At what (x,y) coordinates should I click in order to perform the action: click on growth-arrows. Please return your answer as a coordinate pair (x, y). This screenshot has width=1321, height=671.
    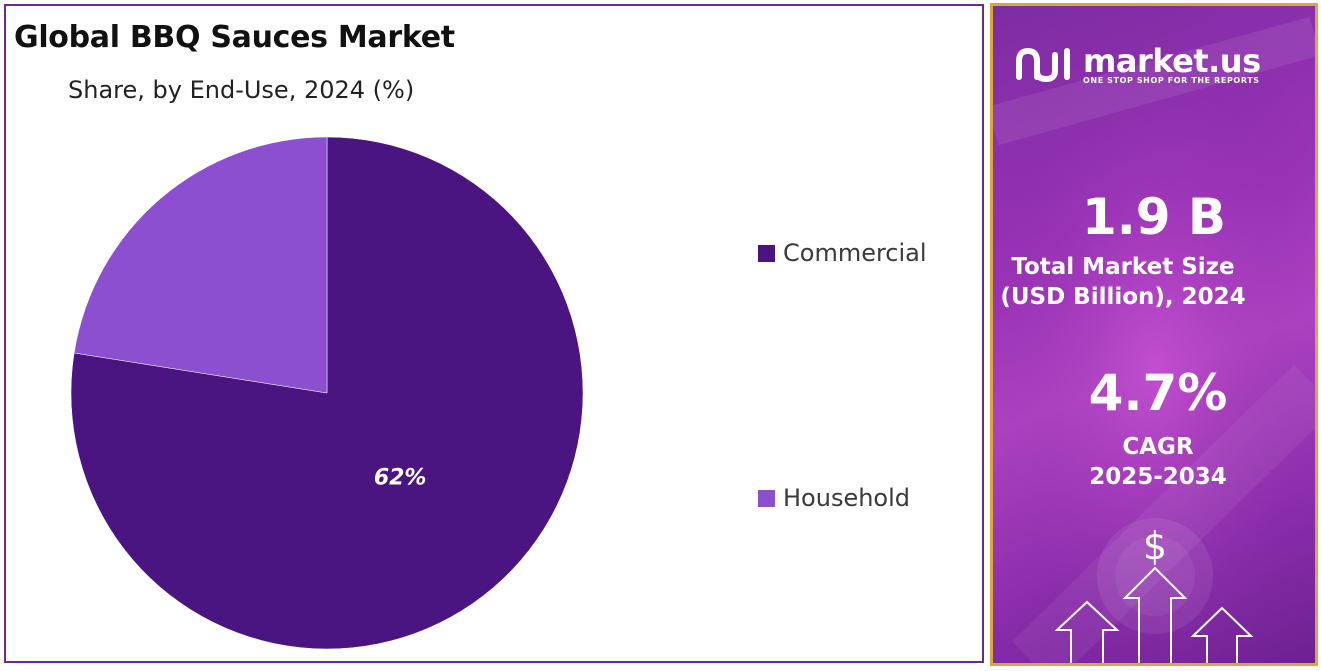
    Looking at the image, I should click on (1154, 614).